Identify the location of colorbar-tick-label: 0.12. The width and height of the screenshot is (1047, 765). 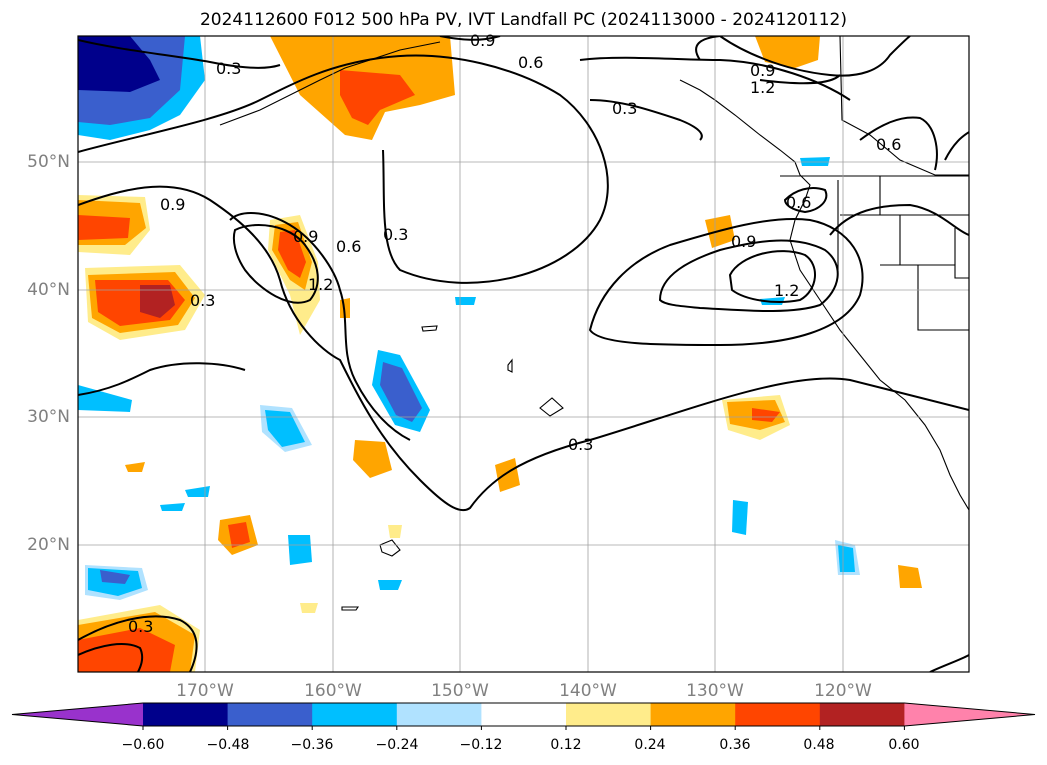
(566, 745).